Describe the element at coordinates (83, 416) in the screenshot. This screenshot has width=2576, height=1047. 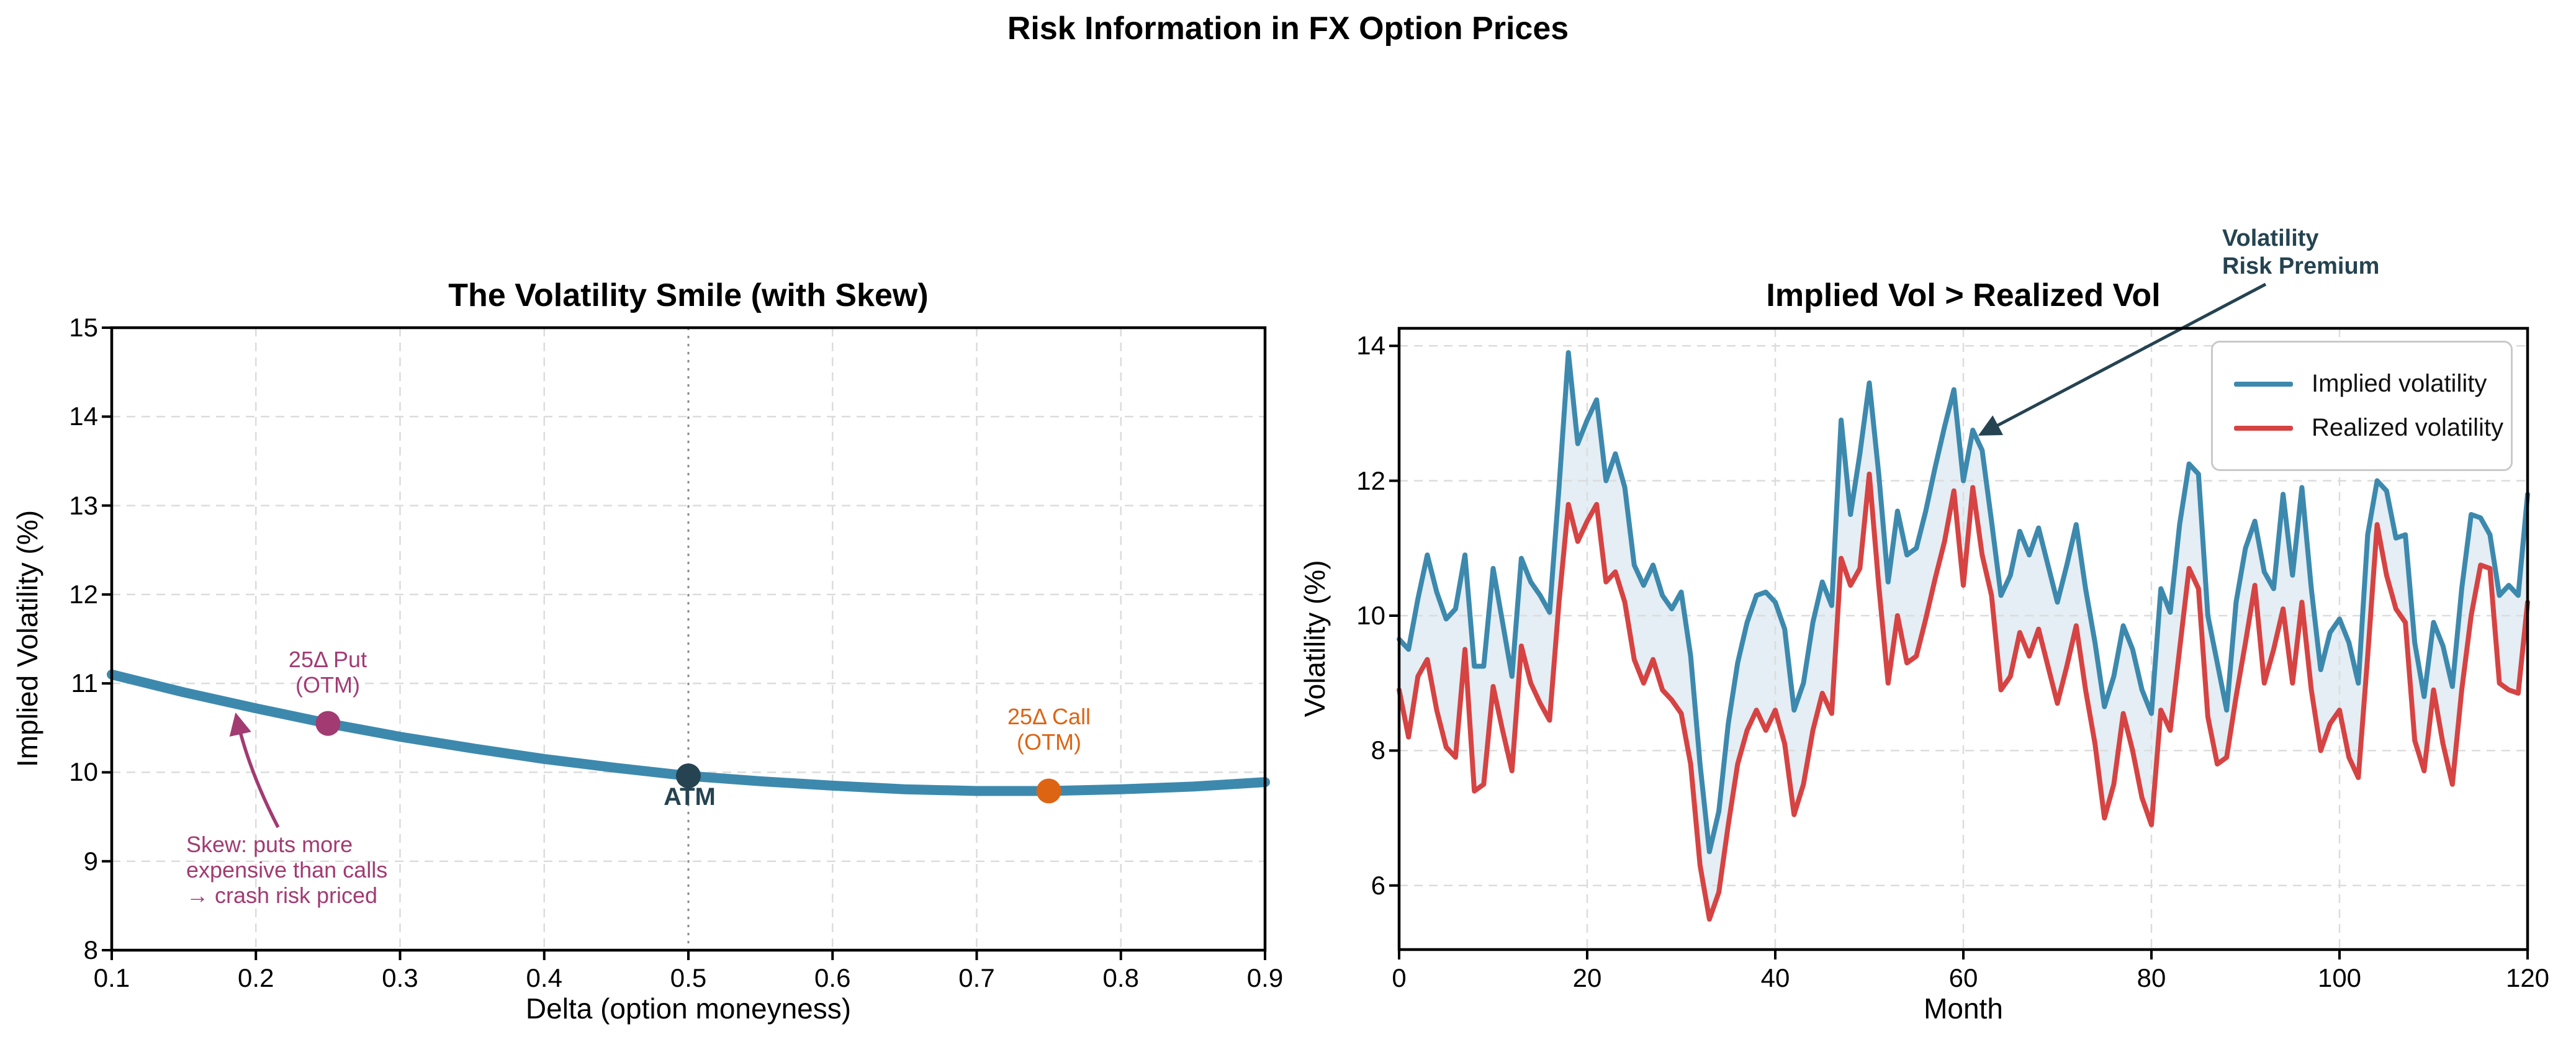
I see `left-y-tick-label: 14` at that location.